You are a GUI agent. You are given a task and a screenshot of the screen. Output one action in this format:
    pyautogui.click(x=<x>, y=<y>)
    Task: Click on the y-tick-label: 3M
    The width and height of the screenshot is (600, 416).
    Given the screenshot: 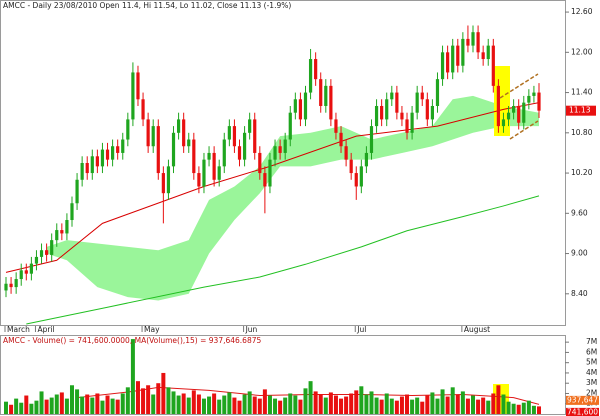 What is the action you would take?
    pyautogui.click(x=591, y=382)
    